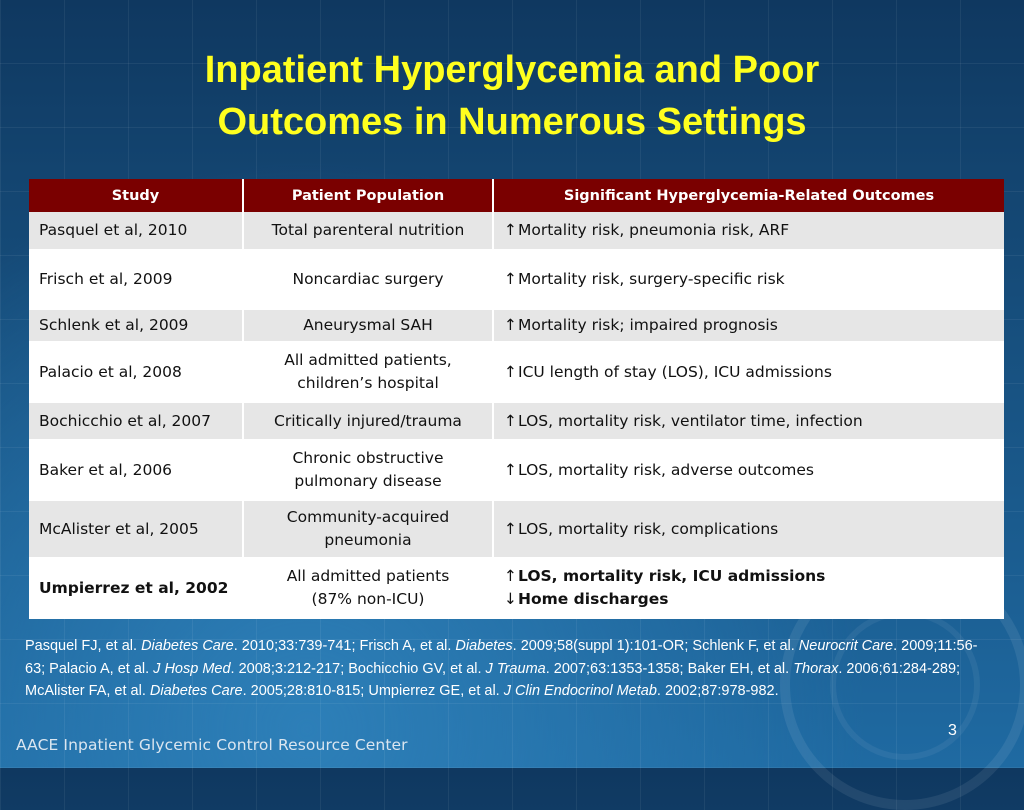 Image resolution: width=1024 pixels, height=810 pixels. I want to click on outcome-cell: ↑LOS, mortality risk, complications, so click(748, 529).